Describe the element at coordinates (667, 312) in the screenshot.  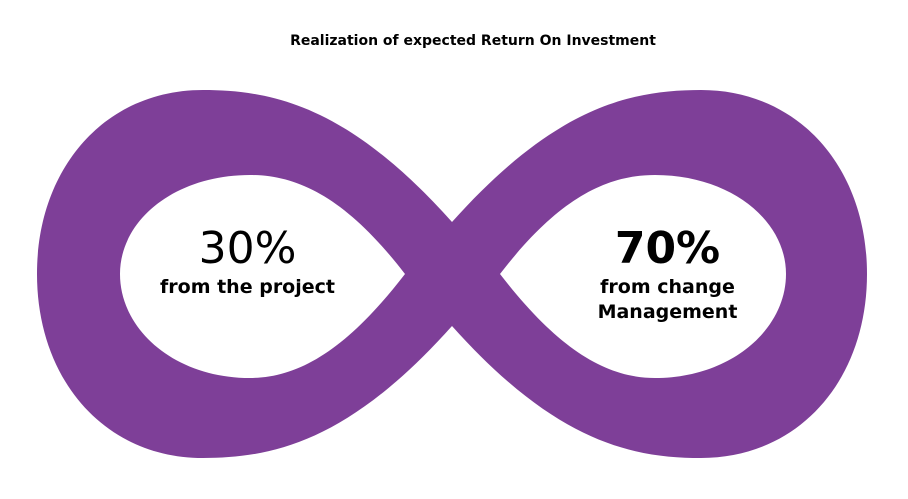
I see `change-management-label-line: Management` at that location.